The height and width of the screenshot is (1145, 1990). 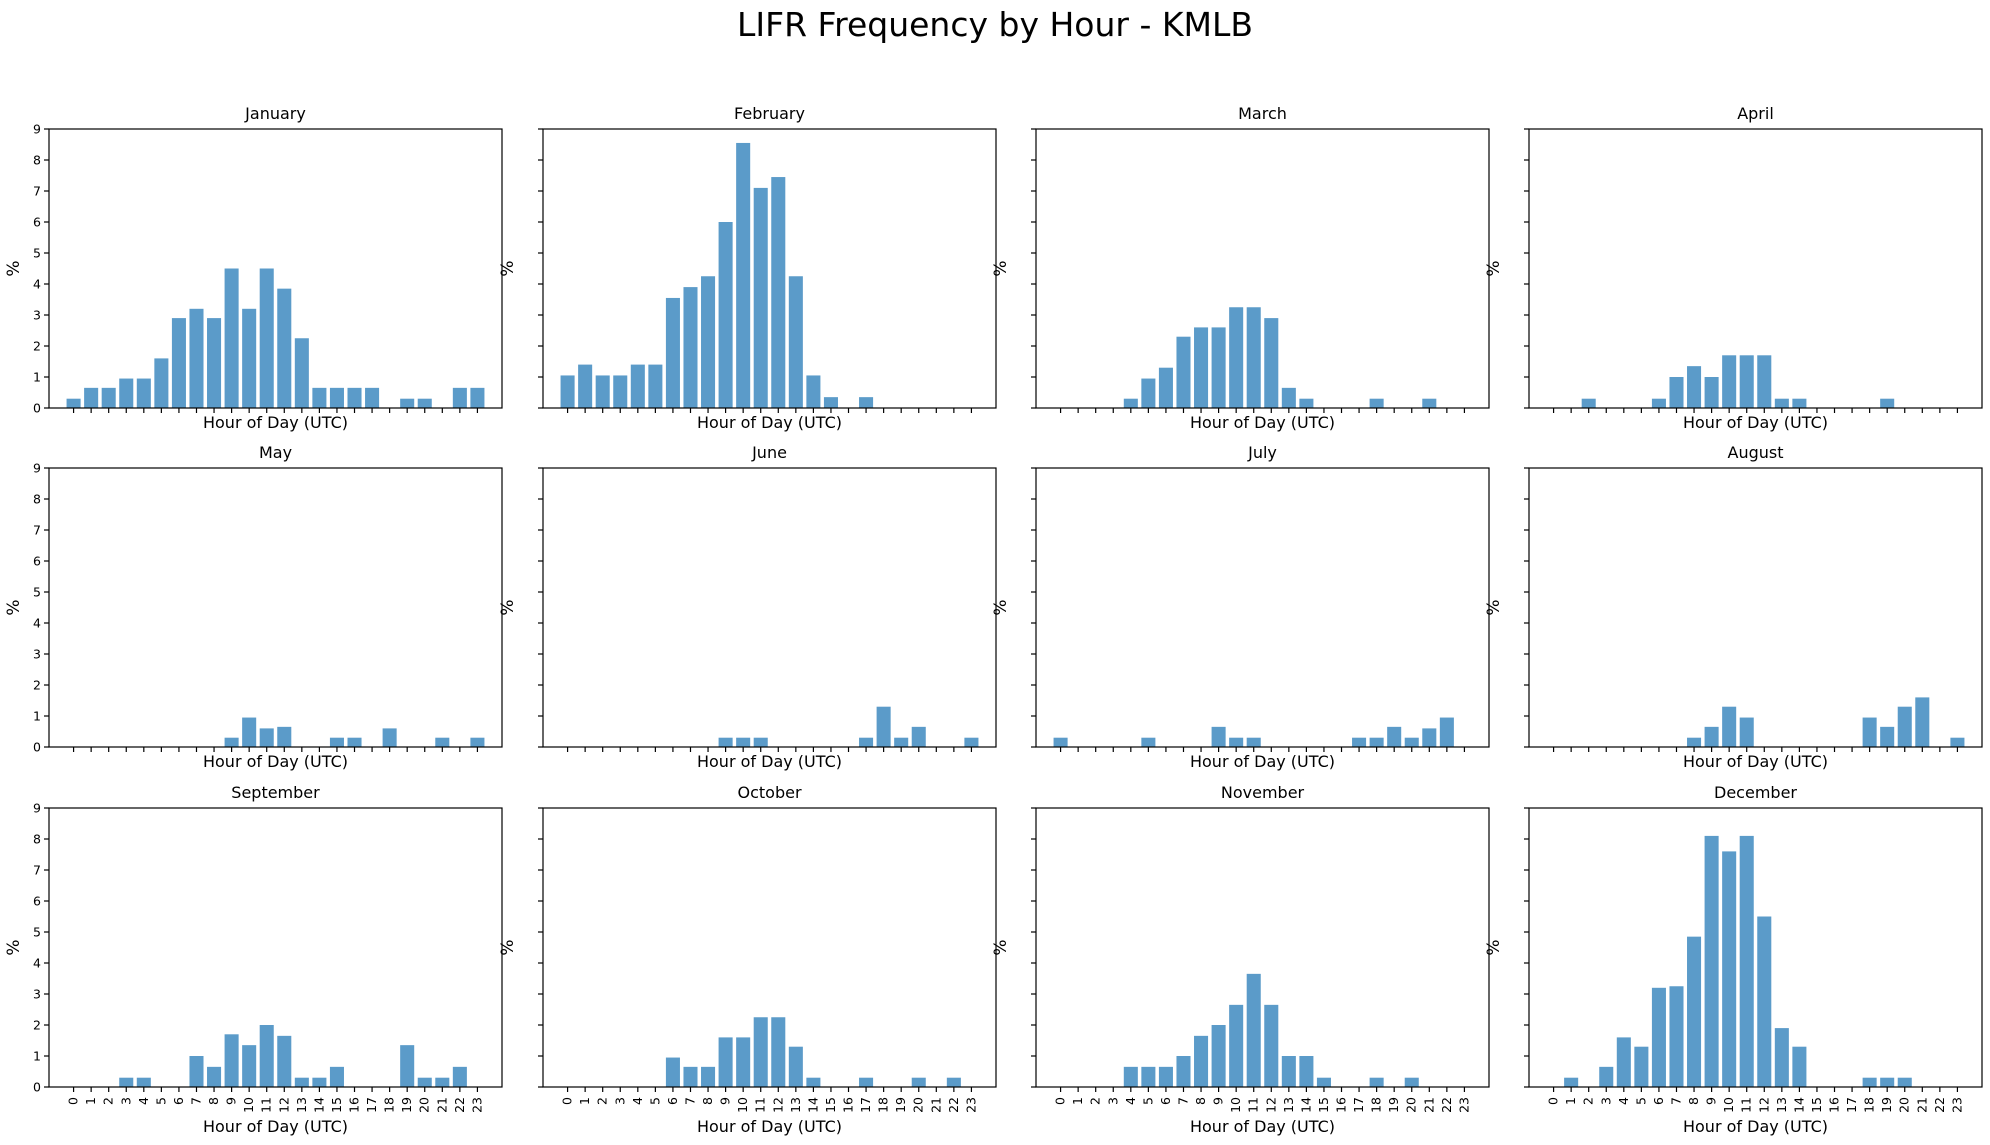 I want to click on y-tick-label: 2, so click(x=37, y=346).